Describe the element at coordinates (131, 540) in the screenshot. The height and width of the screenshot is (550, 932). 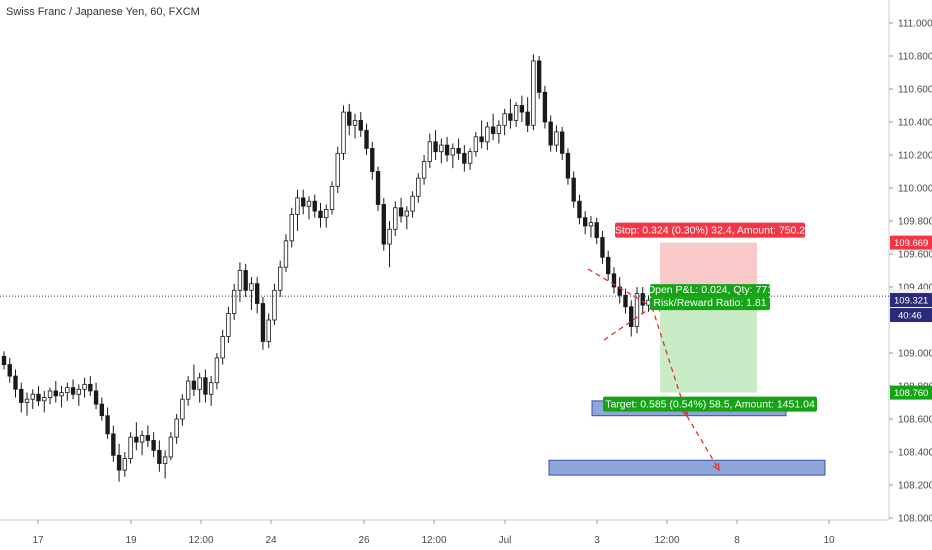
I see `x-tick-label: 19` at that location.